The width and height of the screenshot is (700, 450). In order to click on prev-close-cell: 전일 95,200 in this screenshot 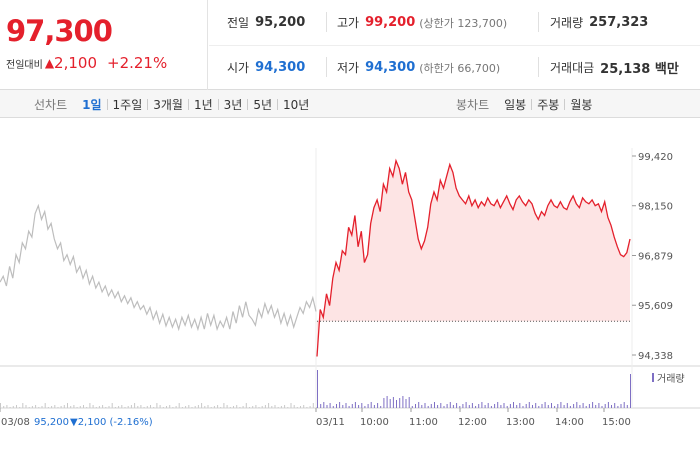, I will do `click(266, 22)`.